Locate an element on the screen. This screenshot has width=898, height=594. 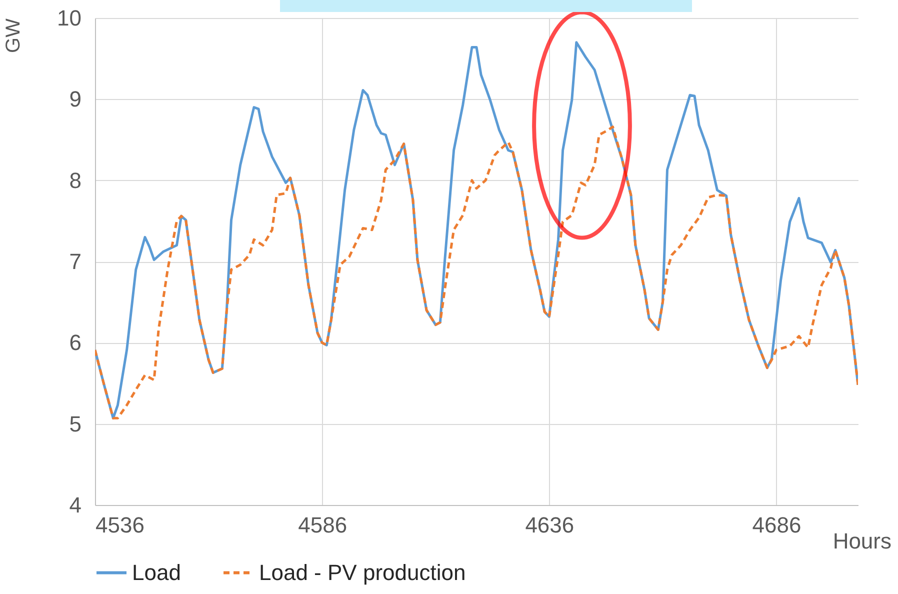
y-tick-label: 10 is located at coordinates (69, 18).